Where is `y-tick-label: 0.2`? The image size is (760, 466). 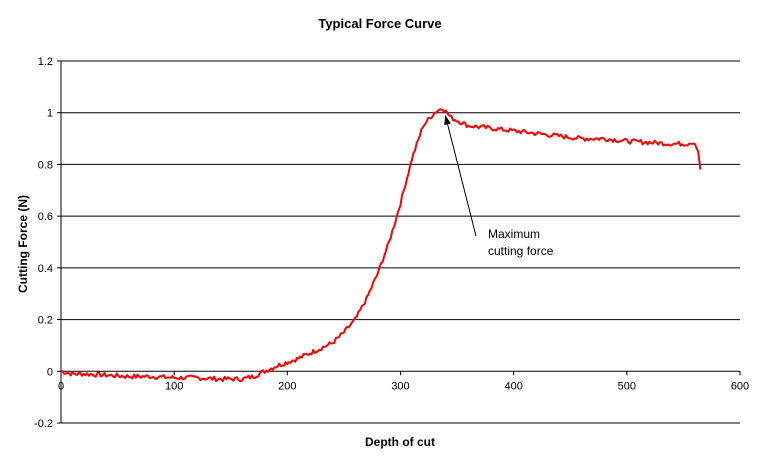 y-tick-label: 0.2 is located at coordinates (45, 321).